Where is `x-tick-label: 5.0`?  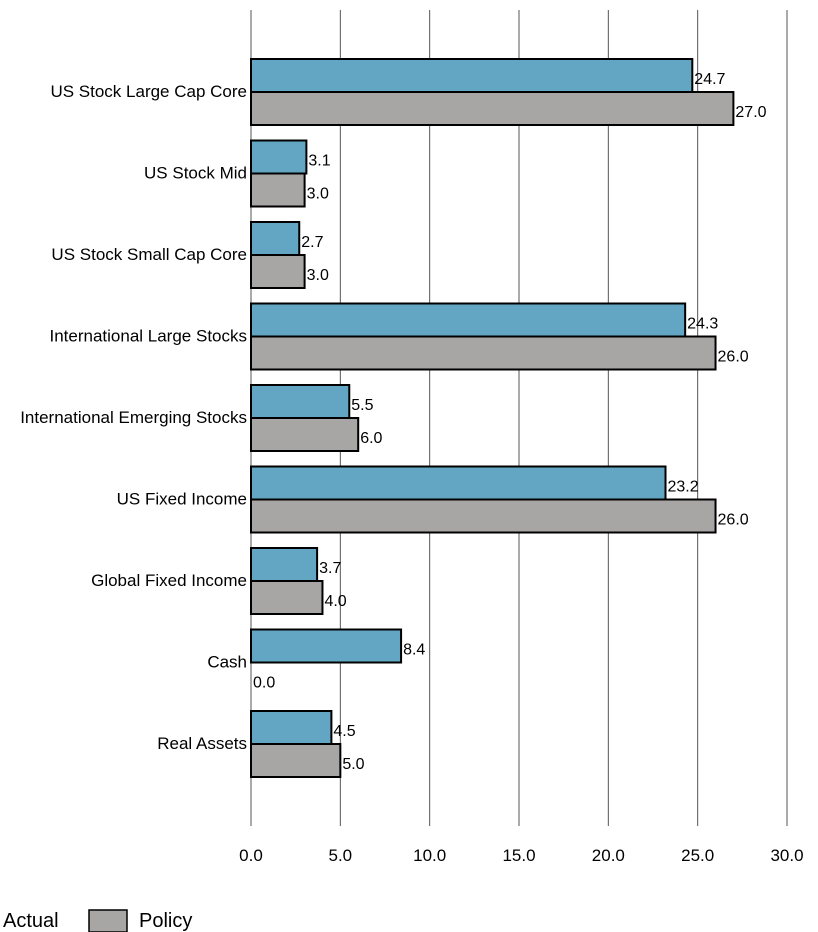
x-tick-label: 5.0 is located at coordinates (341, 855).